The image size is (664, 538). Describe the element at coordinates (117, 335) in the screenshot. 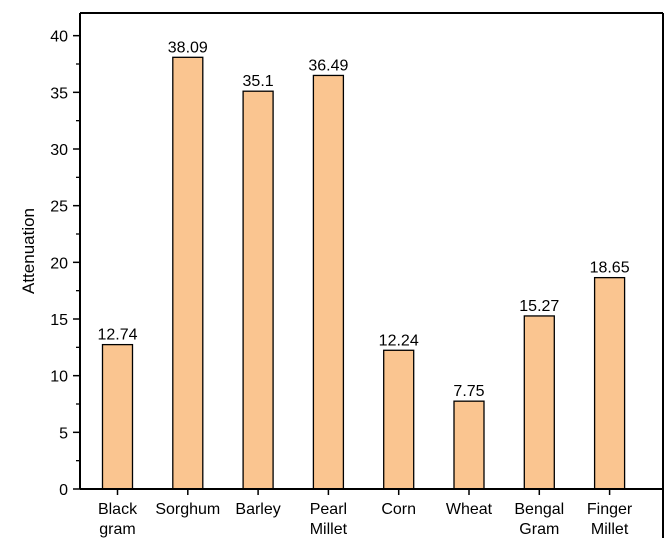

I see `data-label-0: 12.74` at that location.